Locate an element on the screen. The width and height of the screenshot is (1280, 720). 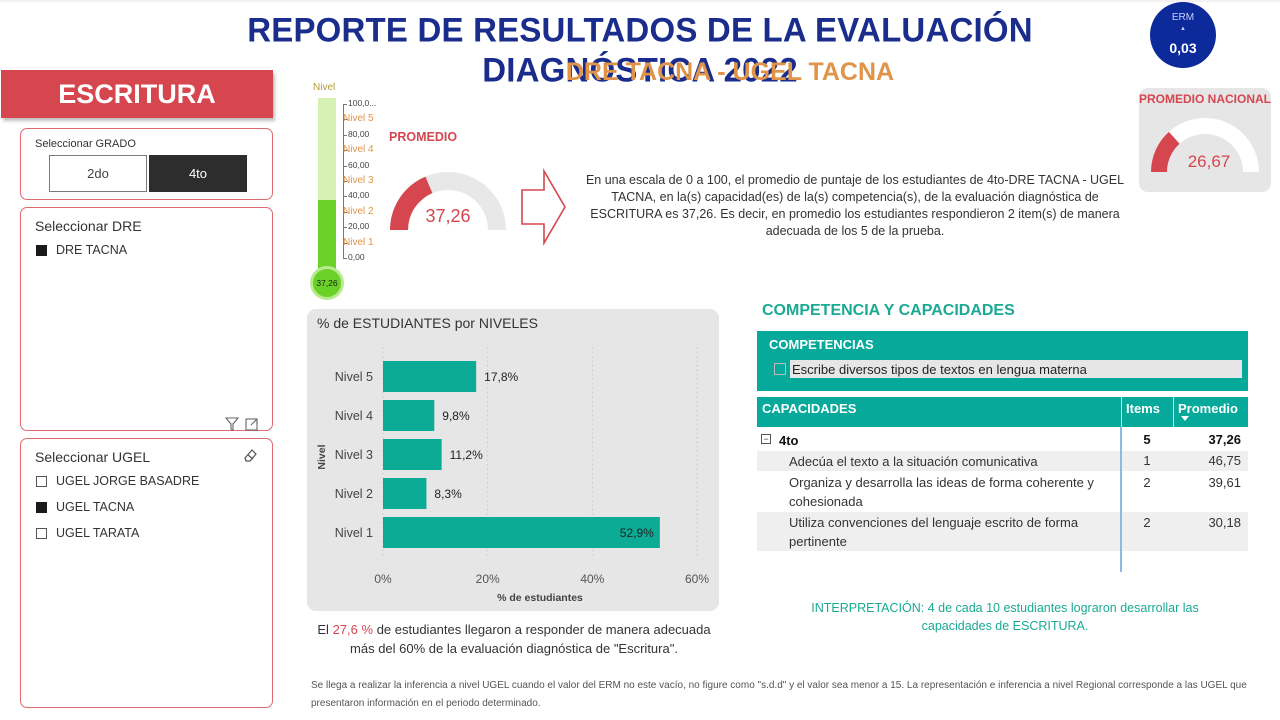
competencia-heading: COMPETENCIA Y CAPACIDADES is located at coordinates (888, 310).